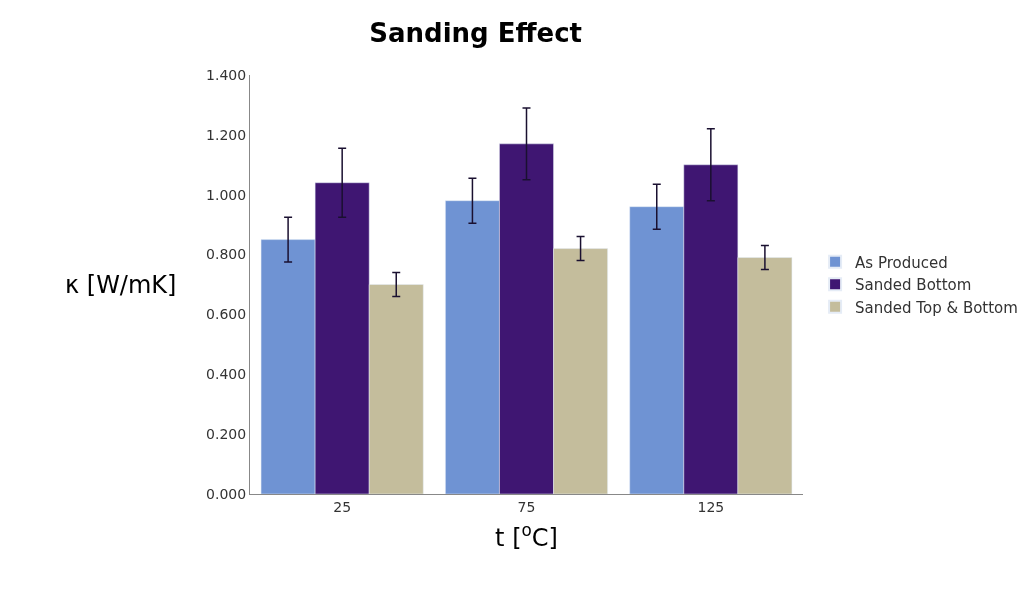 The image size is (1034, 594). What do you see at coordinates (226, 134) in the screenshot?
I see `y-tick-label: 1.200` at bounding box center [226, 134].